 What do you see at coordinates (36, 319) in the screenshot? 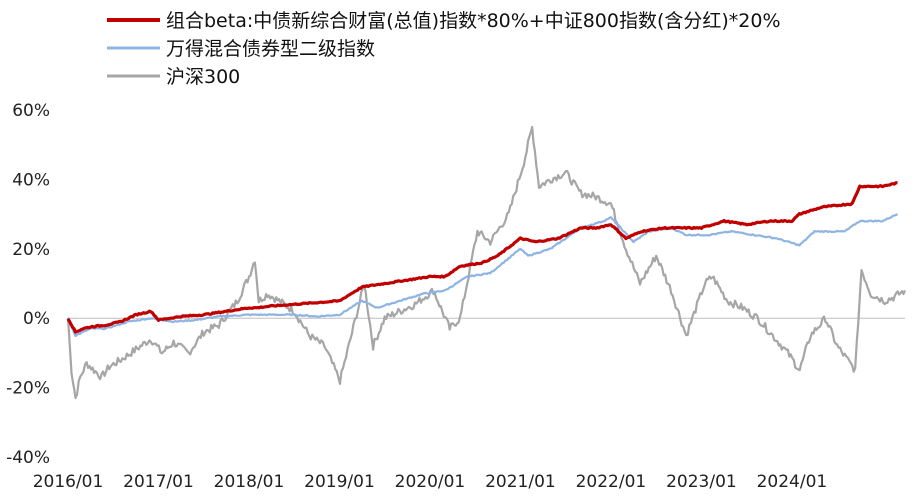
I see `y-tick-label: 0%` at bounding box center [36, 319].